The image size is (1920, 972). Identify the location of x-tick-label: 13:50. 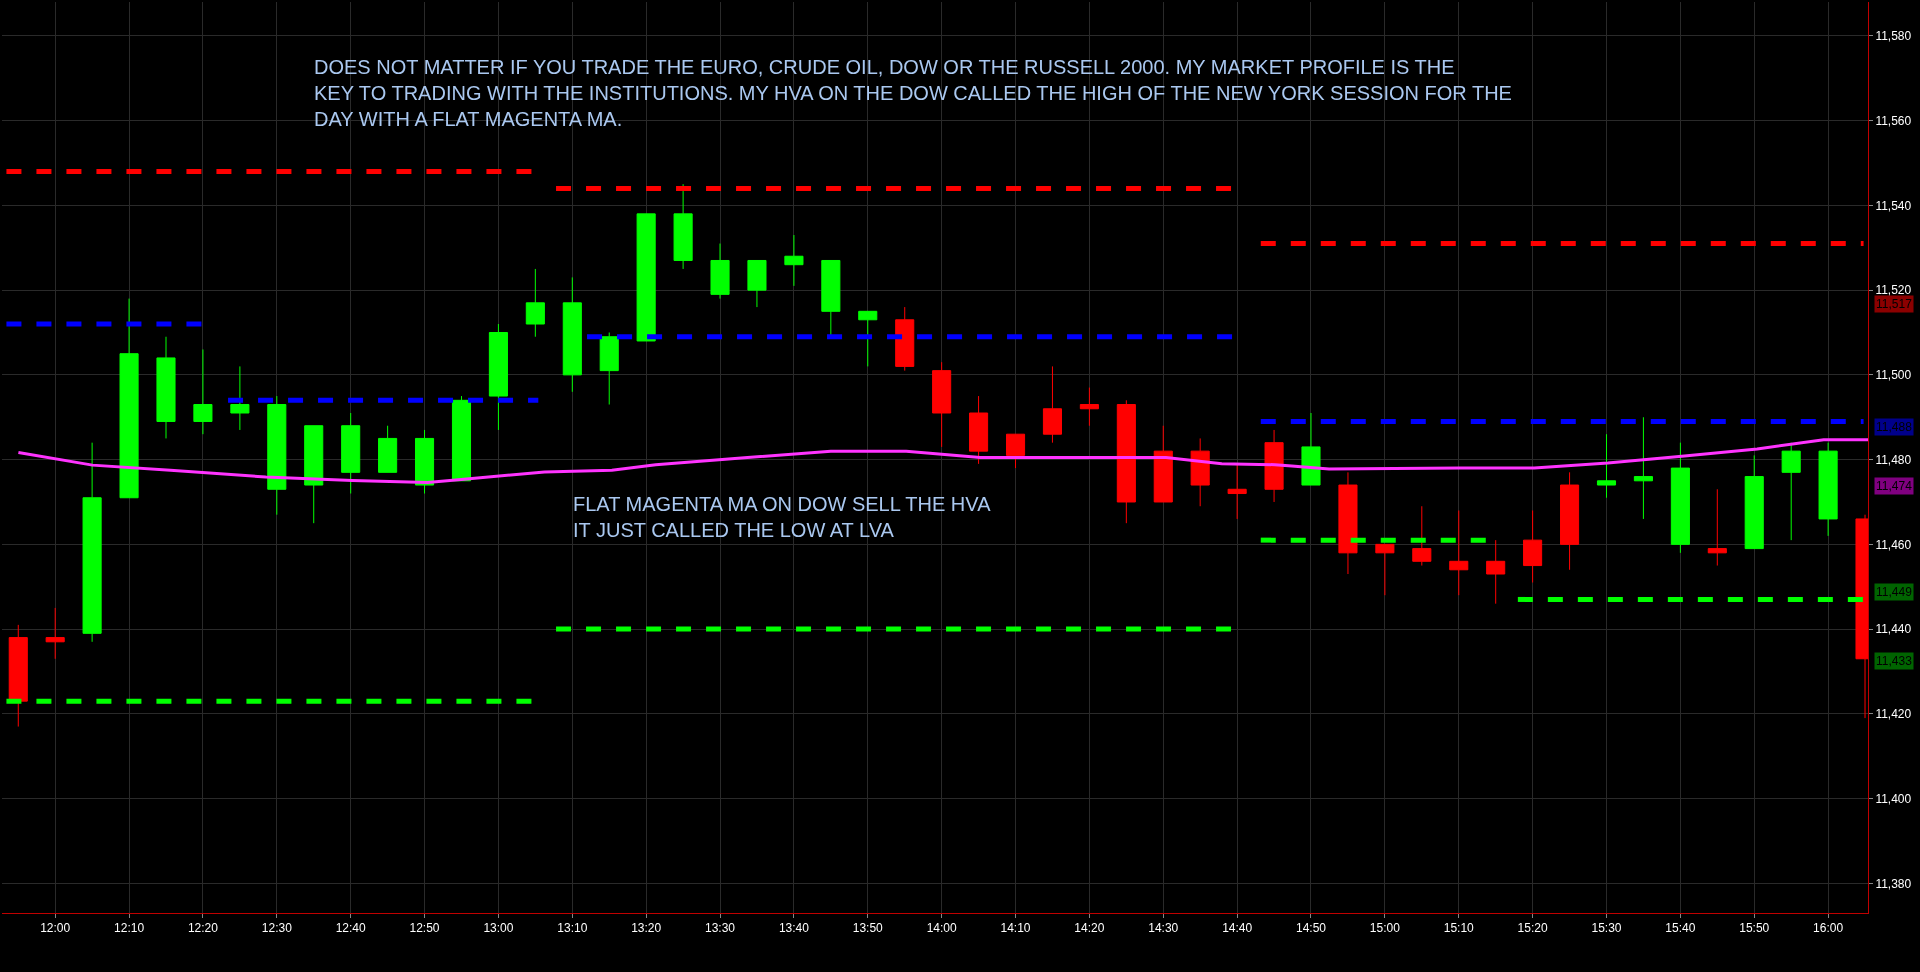
(868, 928).